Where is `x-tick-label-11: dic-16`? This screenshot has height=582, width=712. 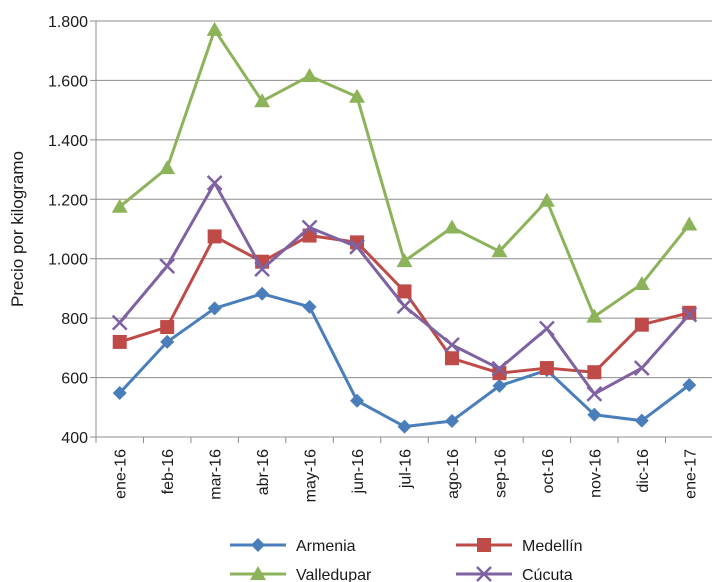 x-tick-label-11: dic-16 is located at coordinates (643, 471).